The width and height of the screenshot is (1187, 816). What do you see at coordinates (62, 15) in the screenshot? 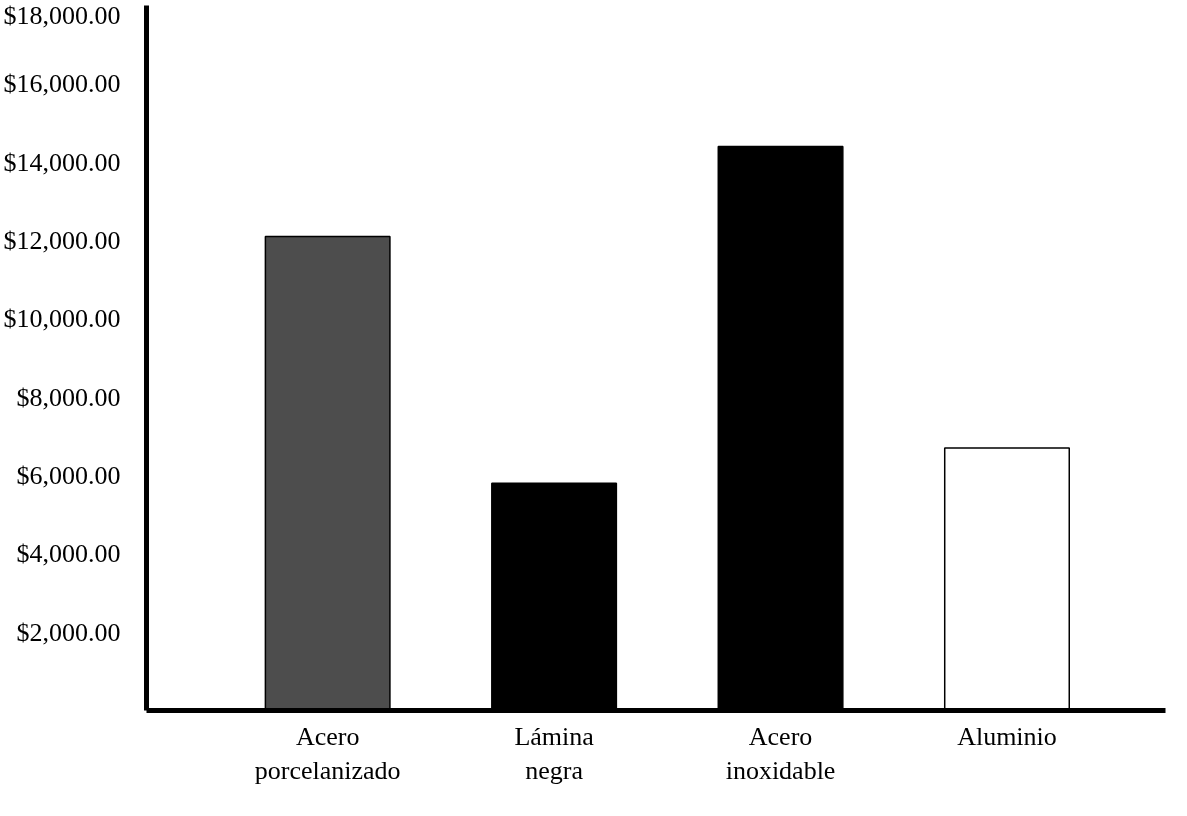
I see `y-tick-label: $18,000.00` at bounding box center [62, 15].